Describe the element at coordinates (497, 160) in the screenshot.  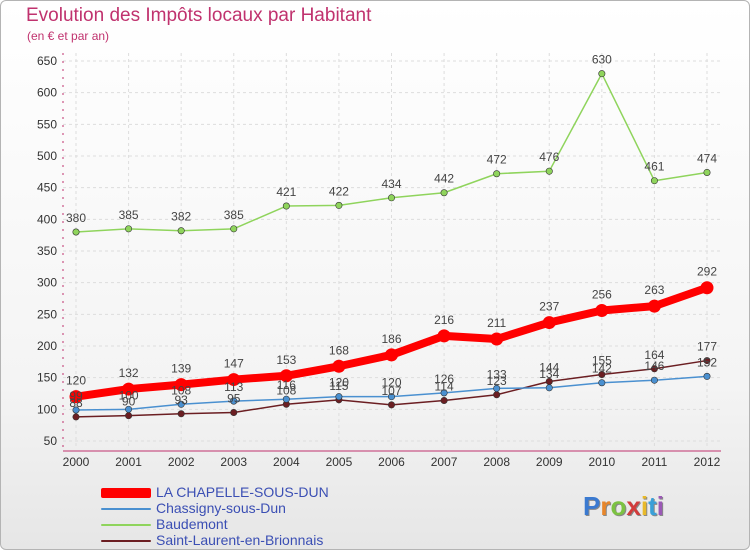
I see `data-label: 472` at that location.